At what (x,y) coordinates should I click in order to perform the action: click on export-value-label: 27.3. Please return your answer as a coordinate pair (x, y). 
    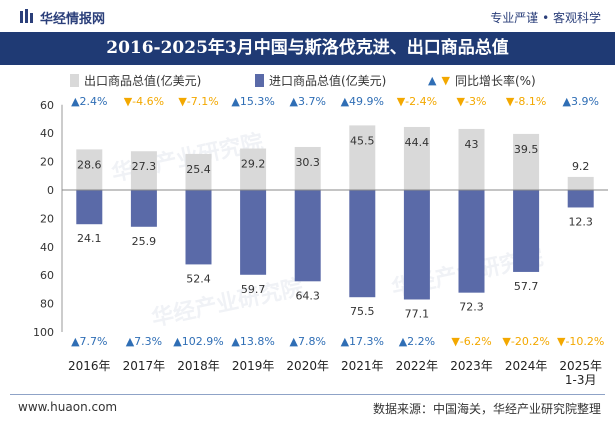
    Looking at the image, I should click on (144, 166).